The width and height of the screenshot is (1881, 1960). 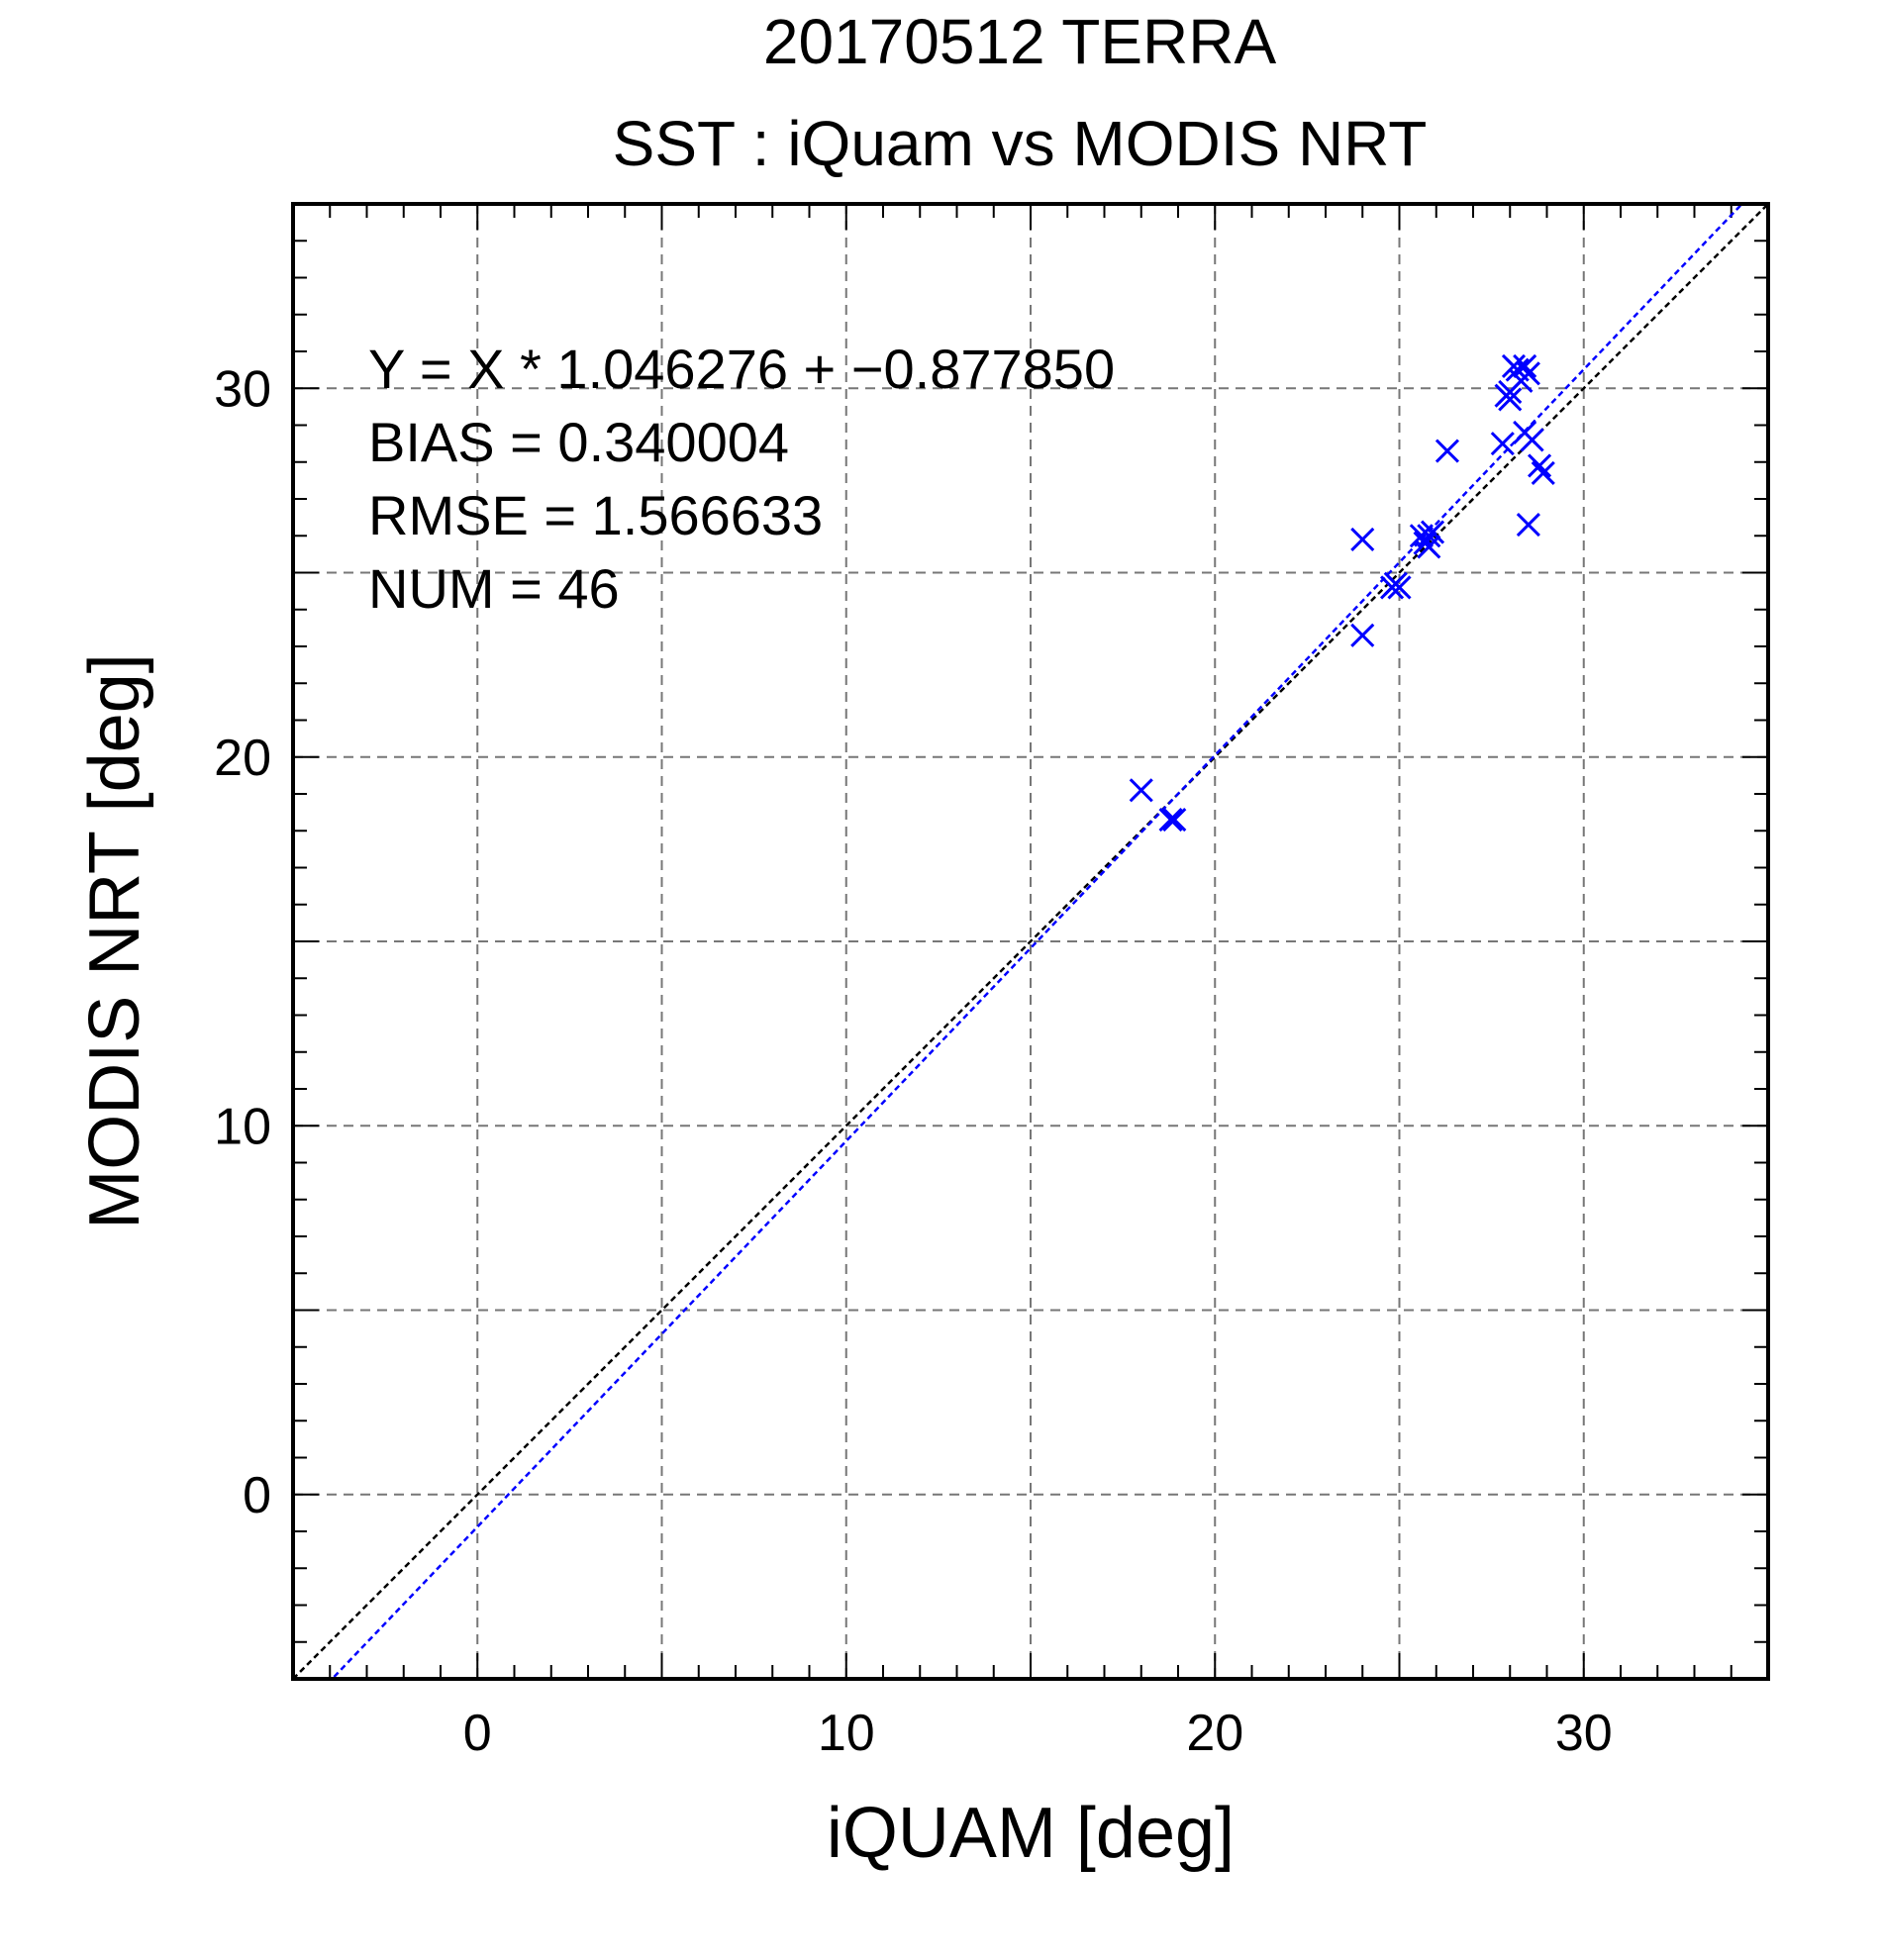 What do you see at coordinates (257, 1495) in the screenshot?
I see `y-tick-label: 0` at bounding box center [257, 1495].